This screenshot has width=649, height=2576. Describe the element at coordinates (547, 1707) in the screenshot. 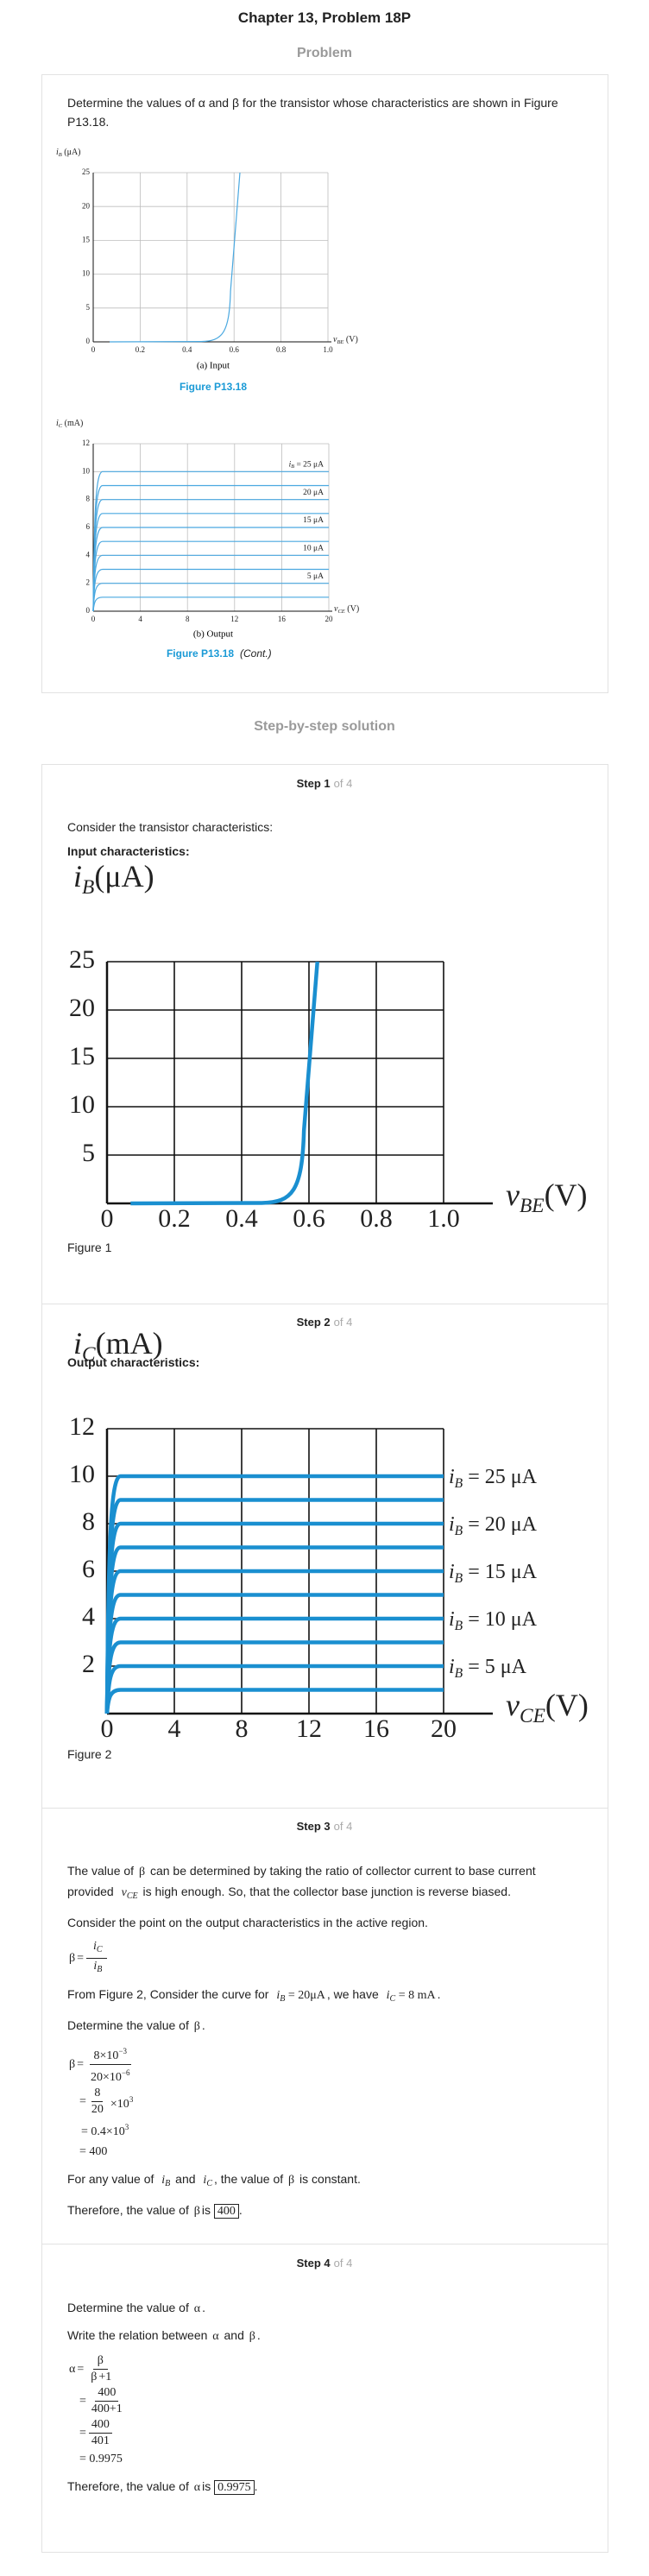

I see `x-axis-label: vCE(V)` at that location.